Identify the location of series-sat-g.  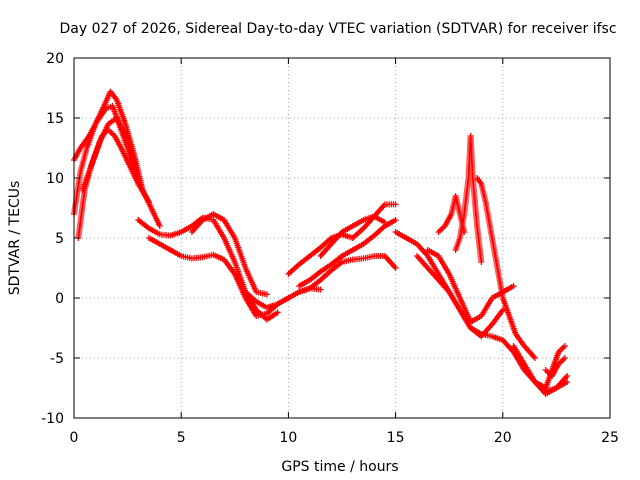
(229, 254).